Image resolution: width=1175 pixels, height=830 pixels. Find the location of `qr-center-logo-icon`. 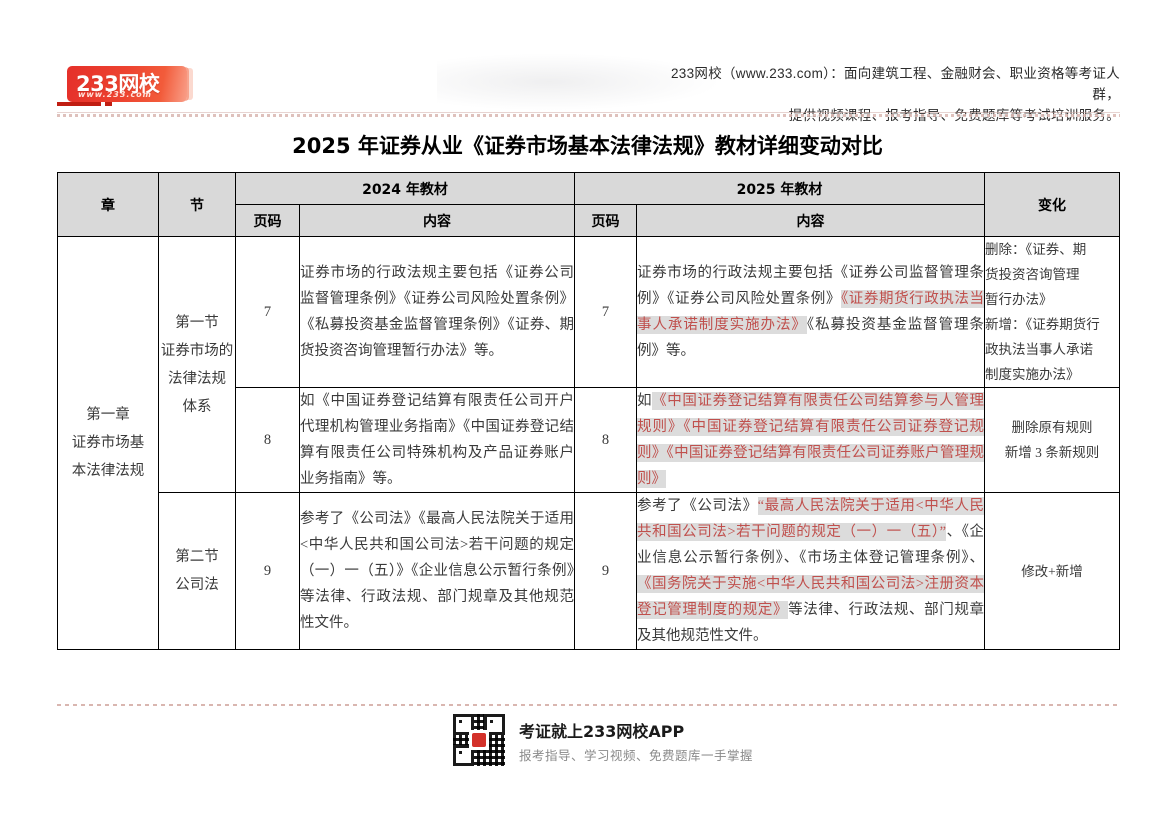

qr-center-logo-icon is located at coordinates (479, 740).